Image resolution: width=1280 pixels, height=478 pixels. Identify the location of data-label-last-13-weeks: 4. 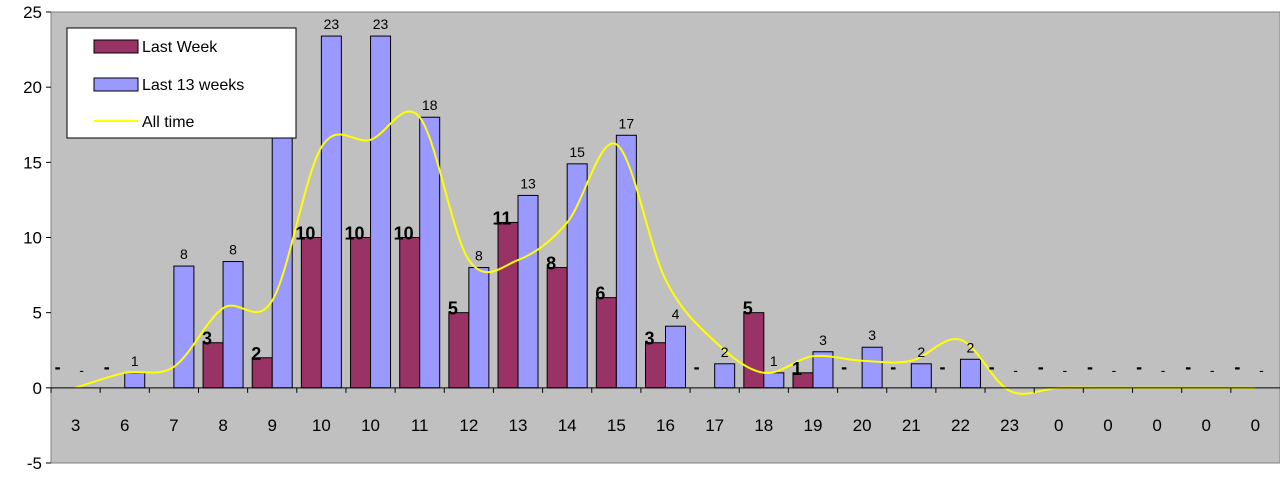
(676, 314).